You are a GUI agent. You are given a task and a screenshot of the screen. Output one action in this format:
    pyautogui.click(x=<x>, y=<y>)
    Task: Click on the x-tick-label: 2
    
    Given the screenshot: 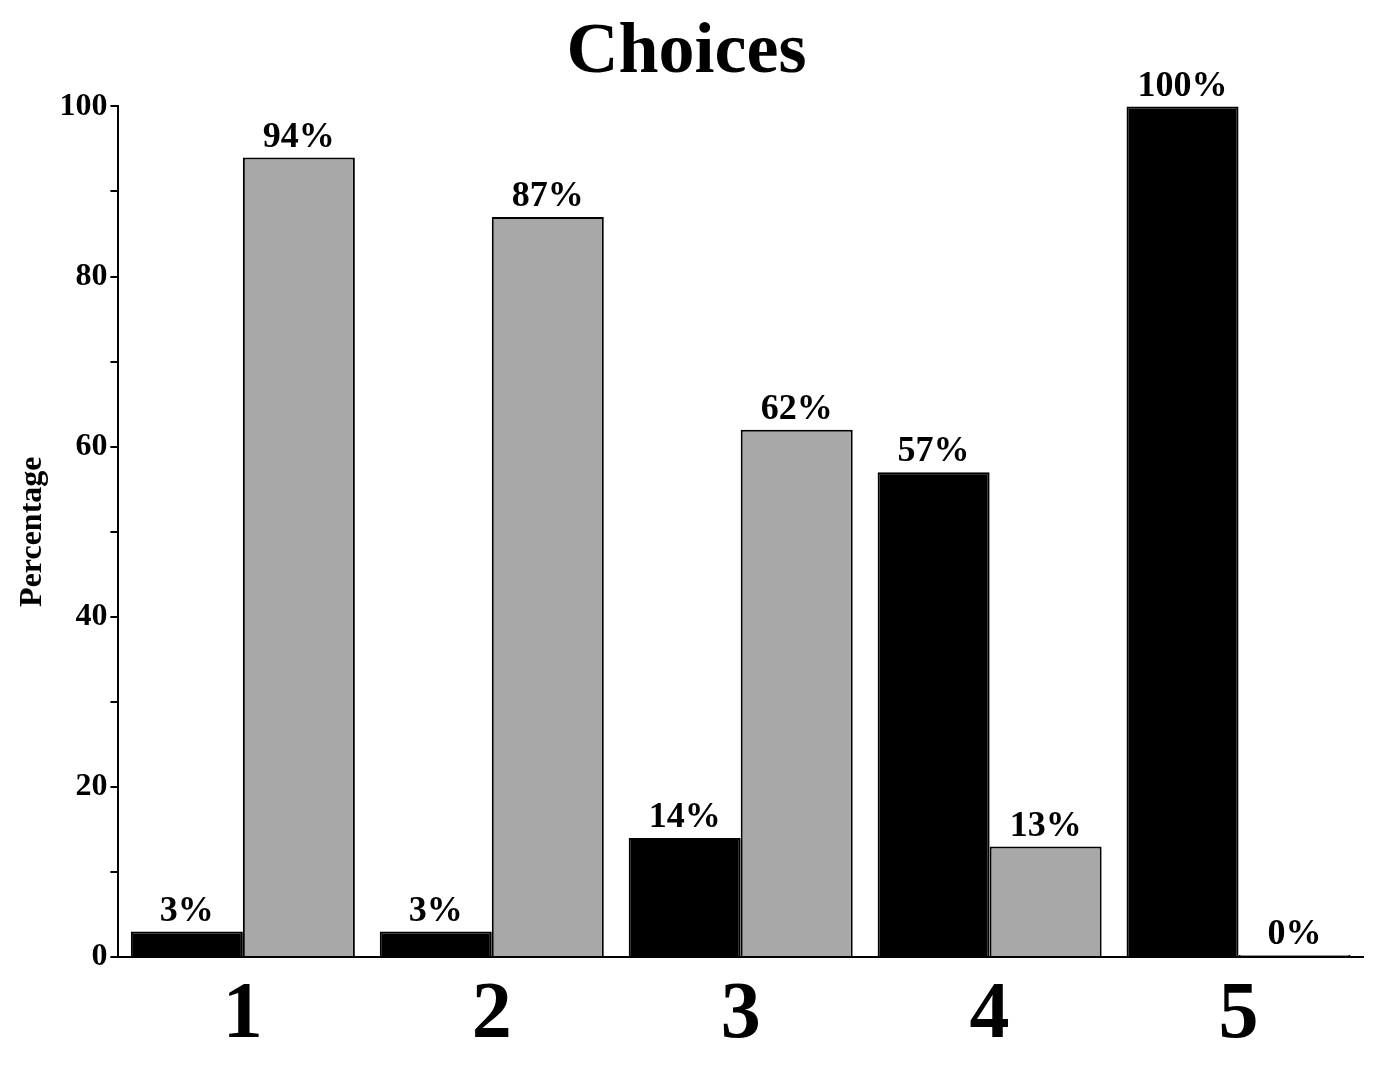 What is the action you would take?
    pyautogui.click(x=491, y=1009)
    